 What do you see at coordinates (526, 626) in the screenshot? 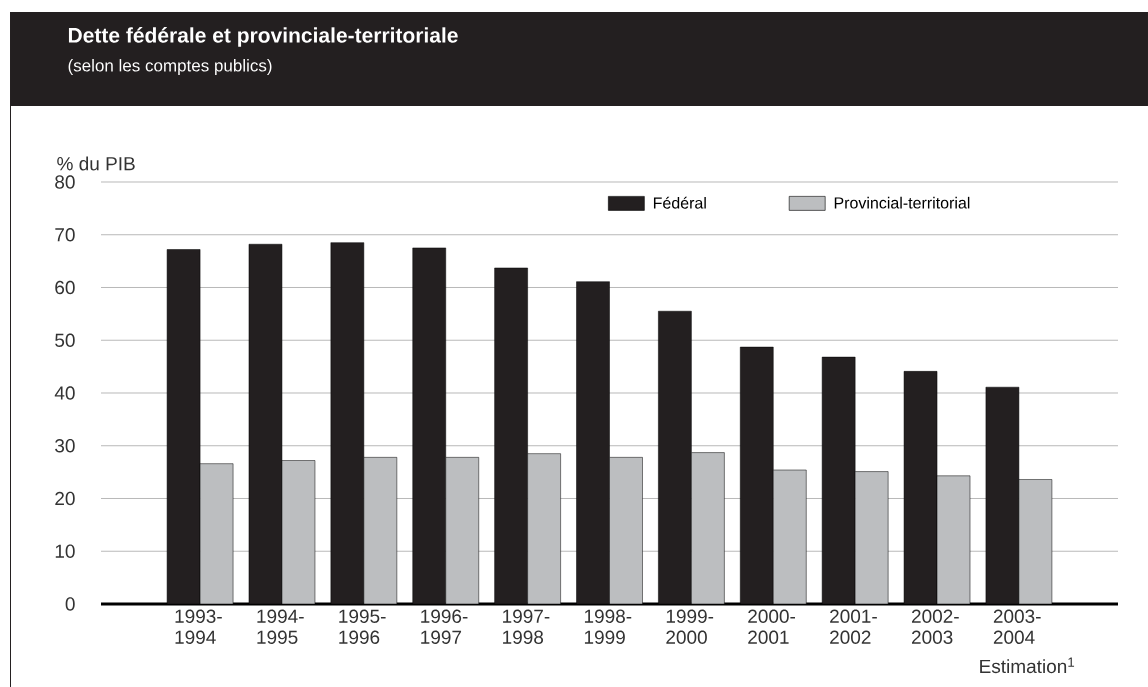
I see `x-tick-label: 1997-1998` at bounding box center [526, 626].